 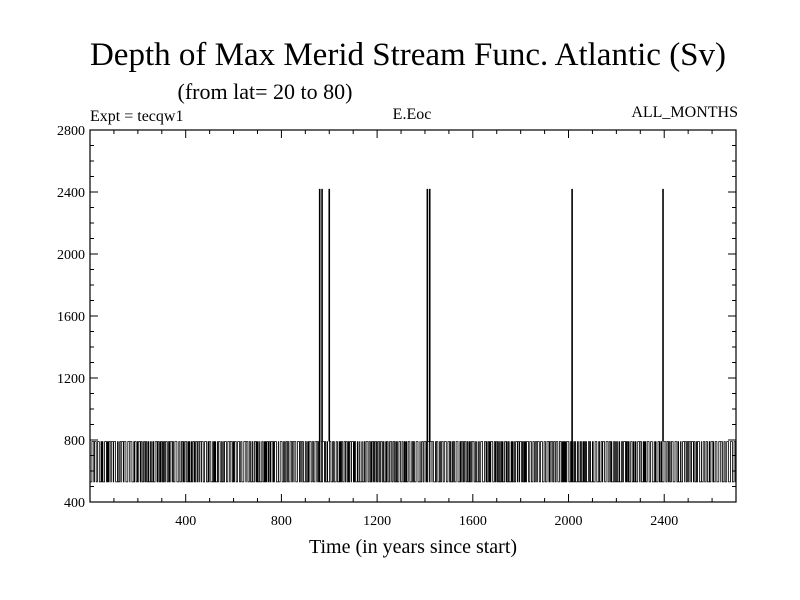 What do you see at coordinates (71, 317) in the screenshot?
I see `y-tick-label: 1600` at bounding box center [71, 317].